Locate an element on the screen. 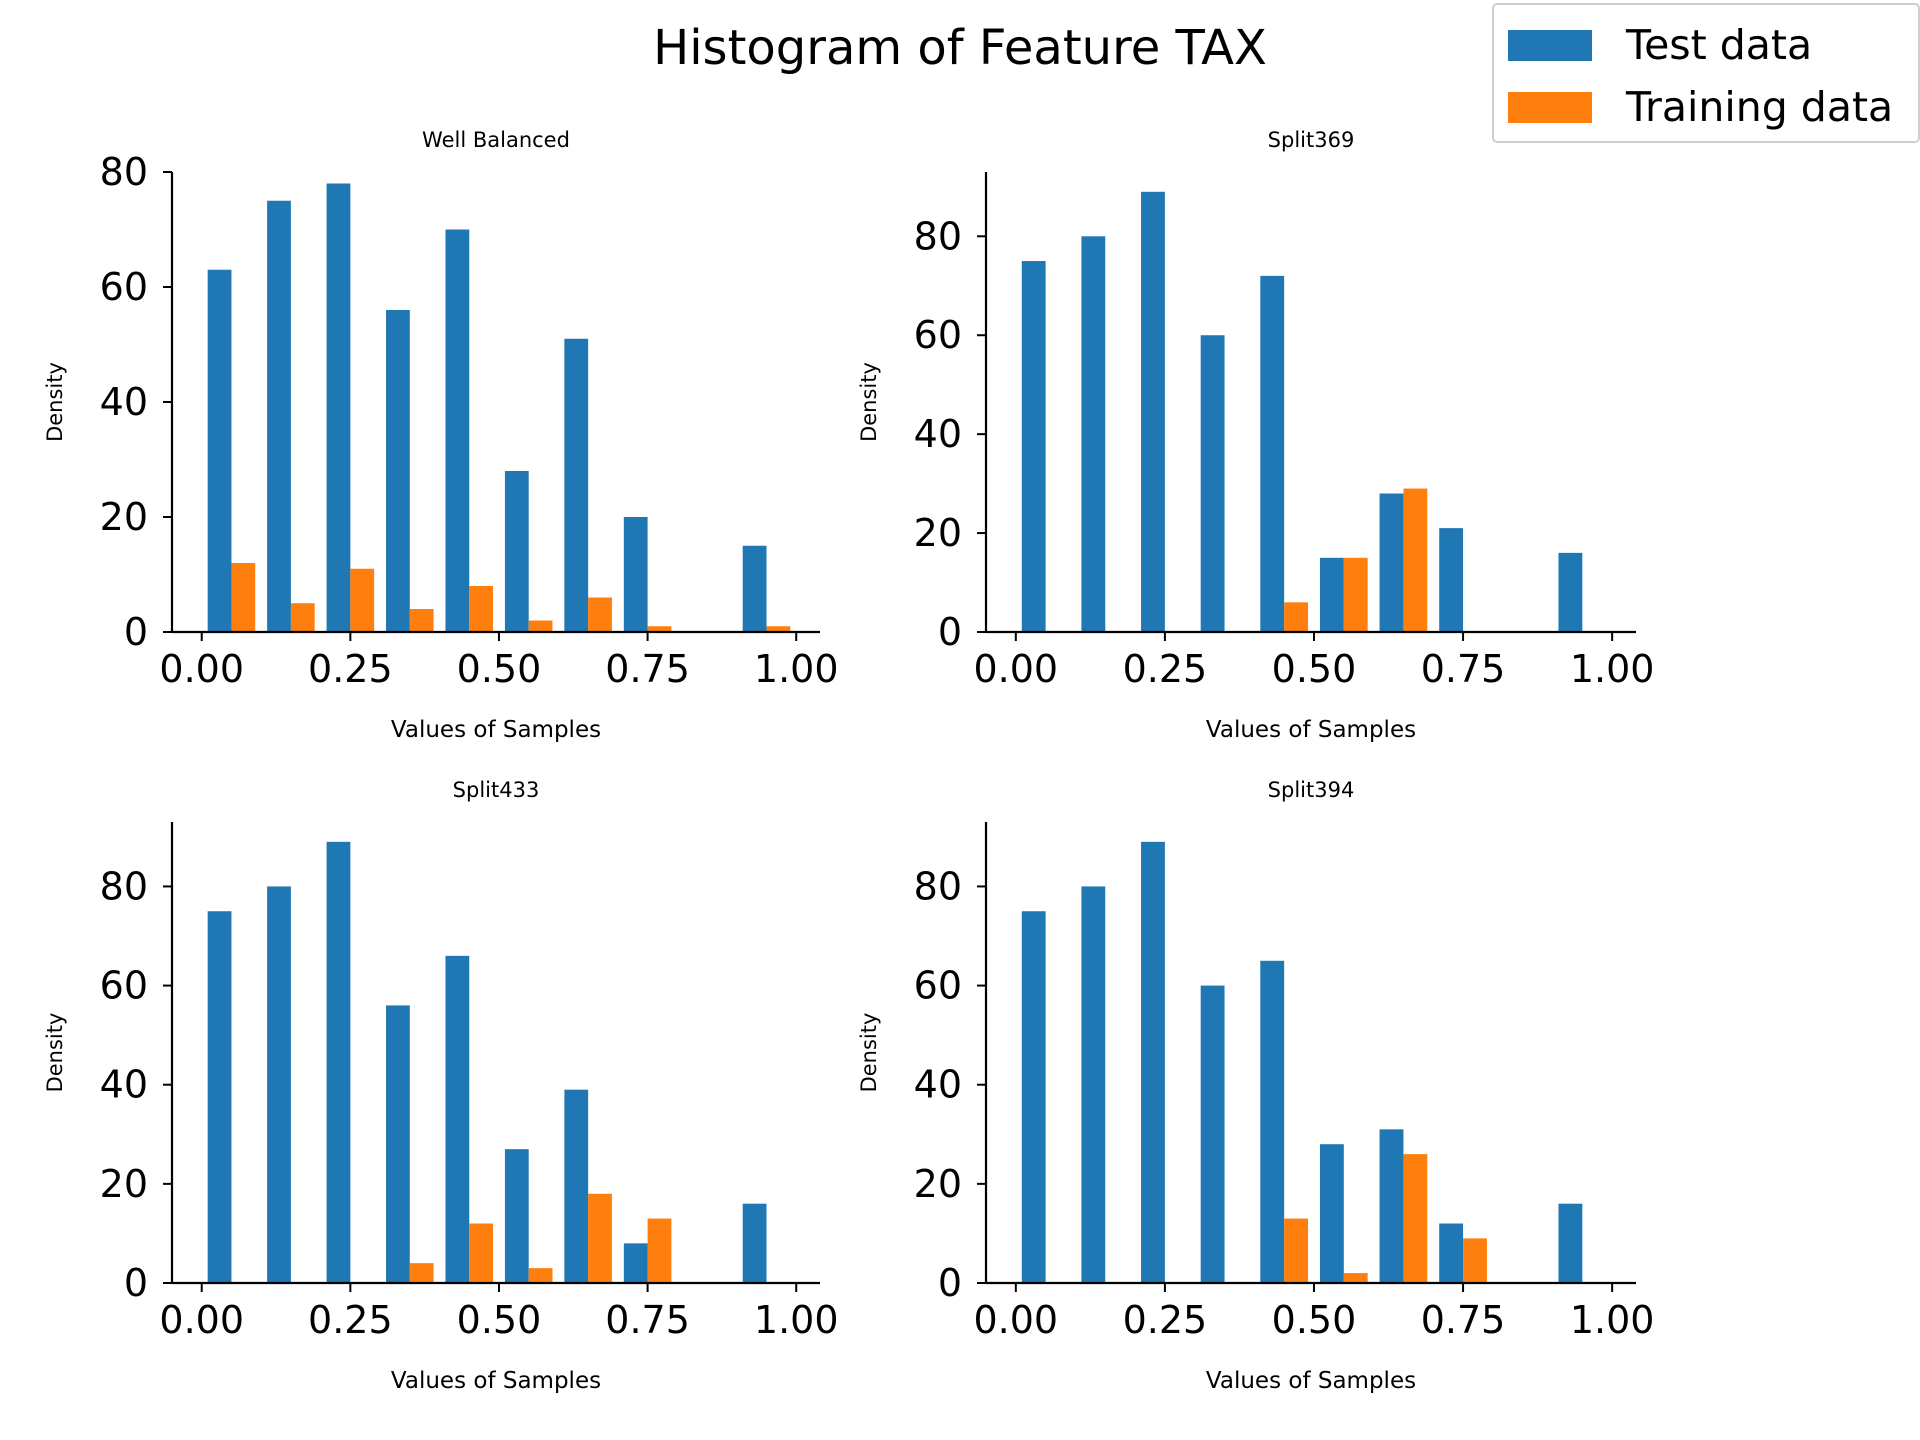 The height and width of the screenshot is (1440, 1920). legend-label-training: Training data is located at coordinates (1760, 107).